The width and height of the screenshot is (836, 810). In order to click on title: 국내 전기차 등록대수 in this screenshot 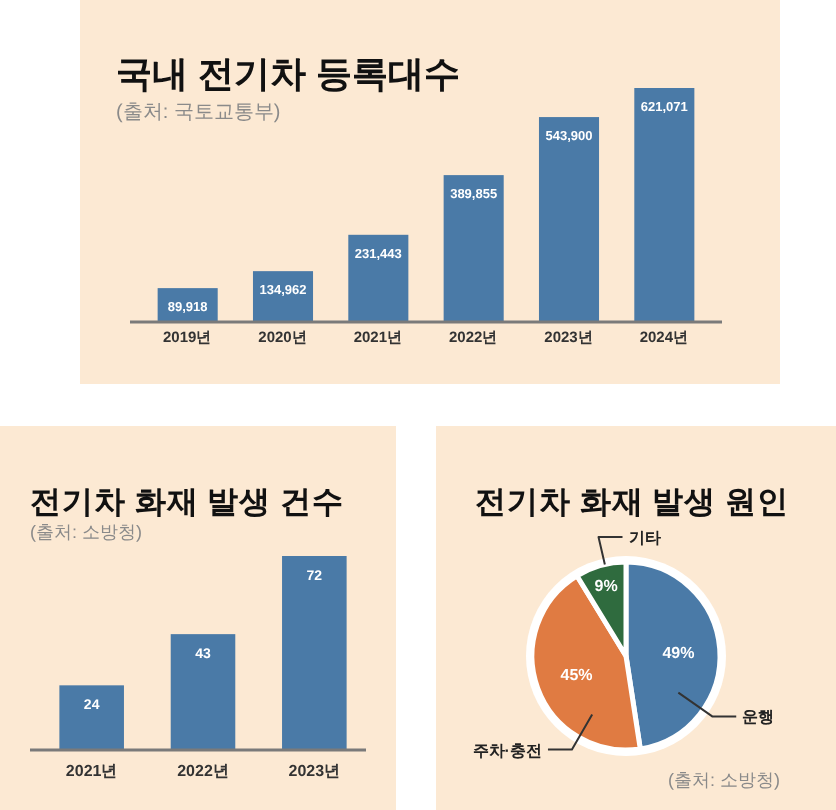, I will do `click(288, 74)`.